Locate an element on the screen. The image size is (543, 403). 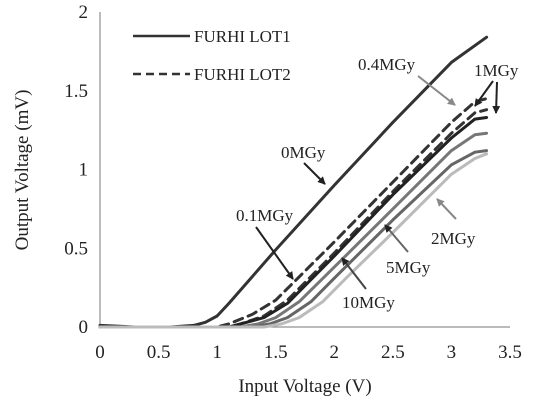
annotation-arrow-1mgy-b is located at coordinates (496, 97).